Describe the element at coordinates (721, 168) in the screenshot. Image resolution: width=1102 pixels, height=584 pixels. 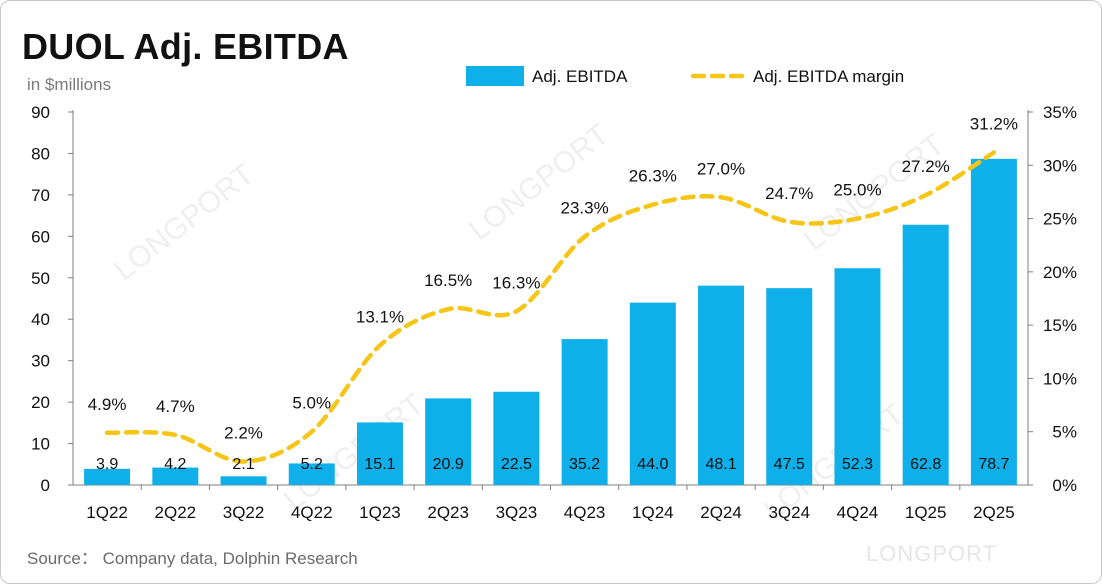
I see `margin-value-label: 27.0%` at that location.